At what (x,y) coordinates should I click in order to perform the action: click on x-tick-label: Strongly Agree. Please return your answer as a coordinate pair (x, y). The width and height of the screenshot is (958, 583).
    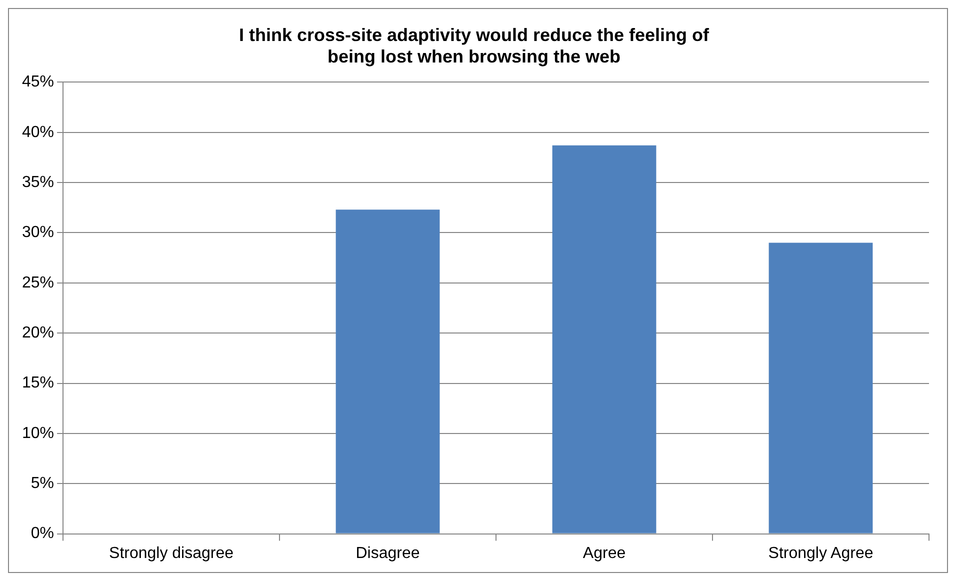
    Looking at the image, I should click on (821, 553).